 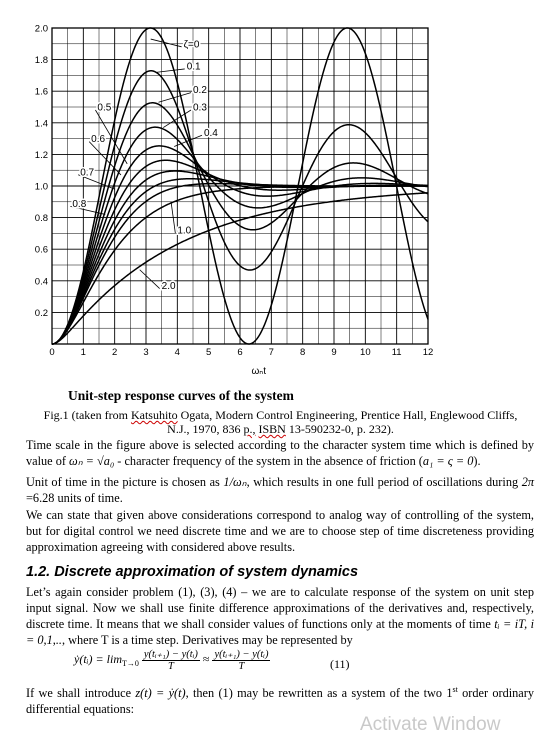 I want to click on y-tick-label: 0.8, so click(x=41, y=218).